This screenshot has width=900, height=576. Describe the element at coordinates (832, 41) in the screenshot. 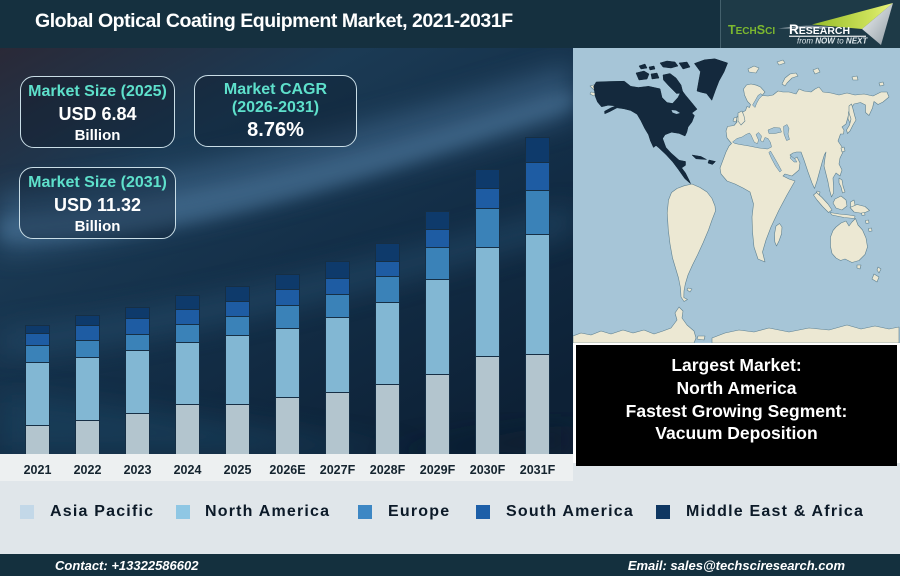

I see `svg-text: from NOW to NEXT` at that location.